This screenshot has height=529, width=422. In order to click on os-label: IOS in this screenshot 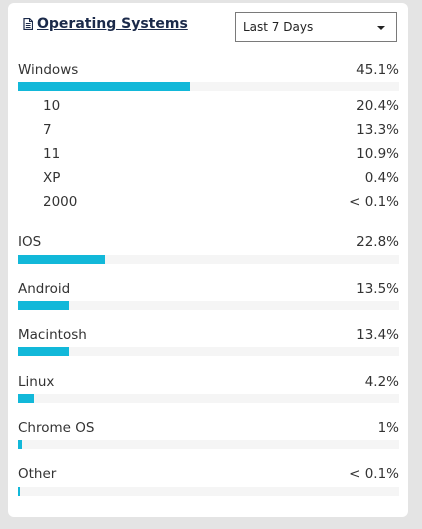, I will do `click(30, 242)`.